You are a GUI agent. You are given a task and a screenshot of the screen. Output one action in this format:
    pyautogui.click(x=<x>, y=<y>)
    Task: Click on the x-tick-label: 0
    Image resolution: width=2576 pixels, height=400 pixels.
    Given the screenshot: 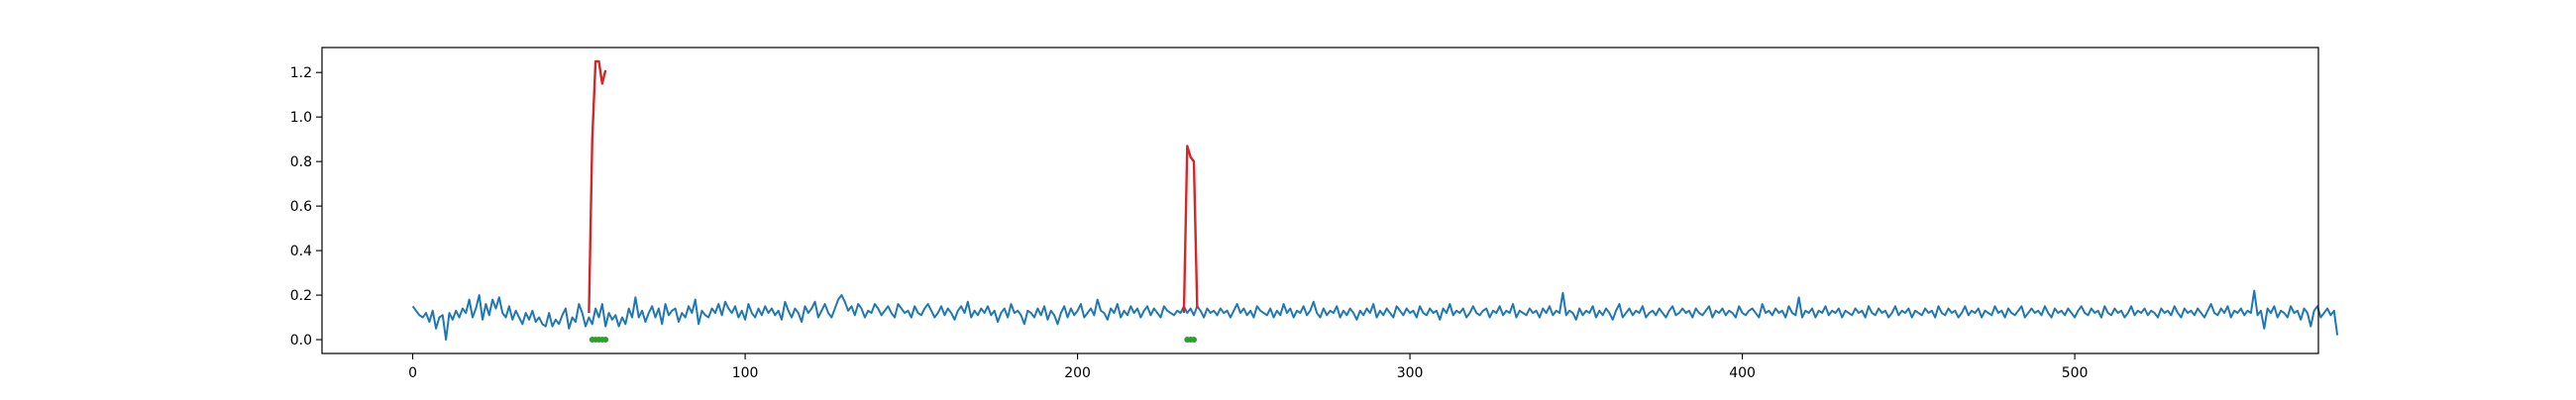 What is the action you would take?
    pyautogui.click(x=412, y=373)
    